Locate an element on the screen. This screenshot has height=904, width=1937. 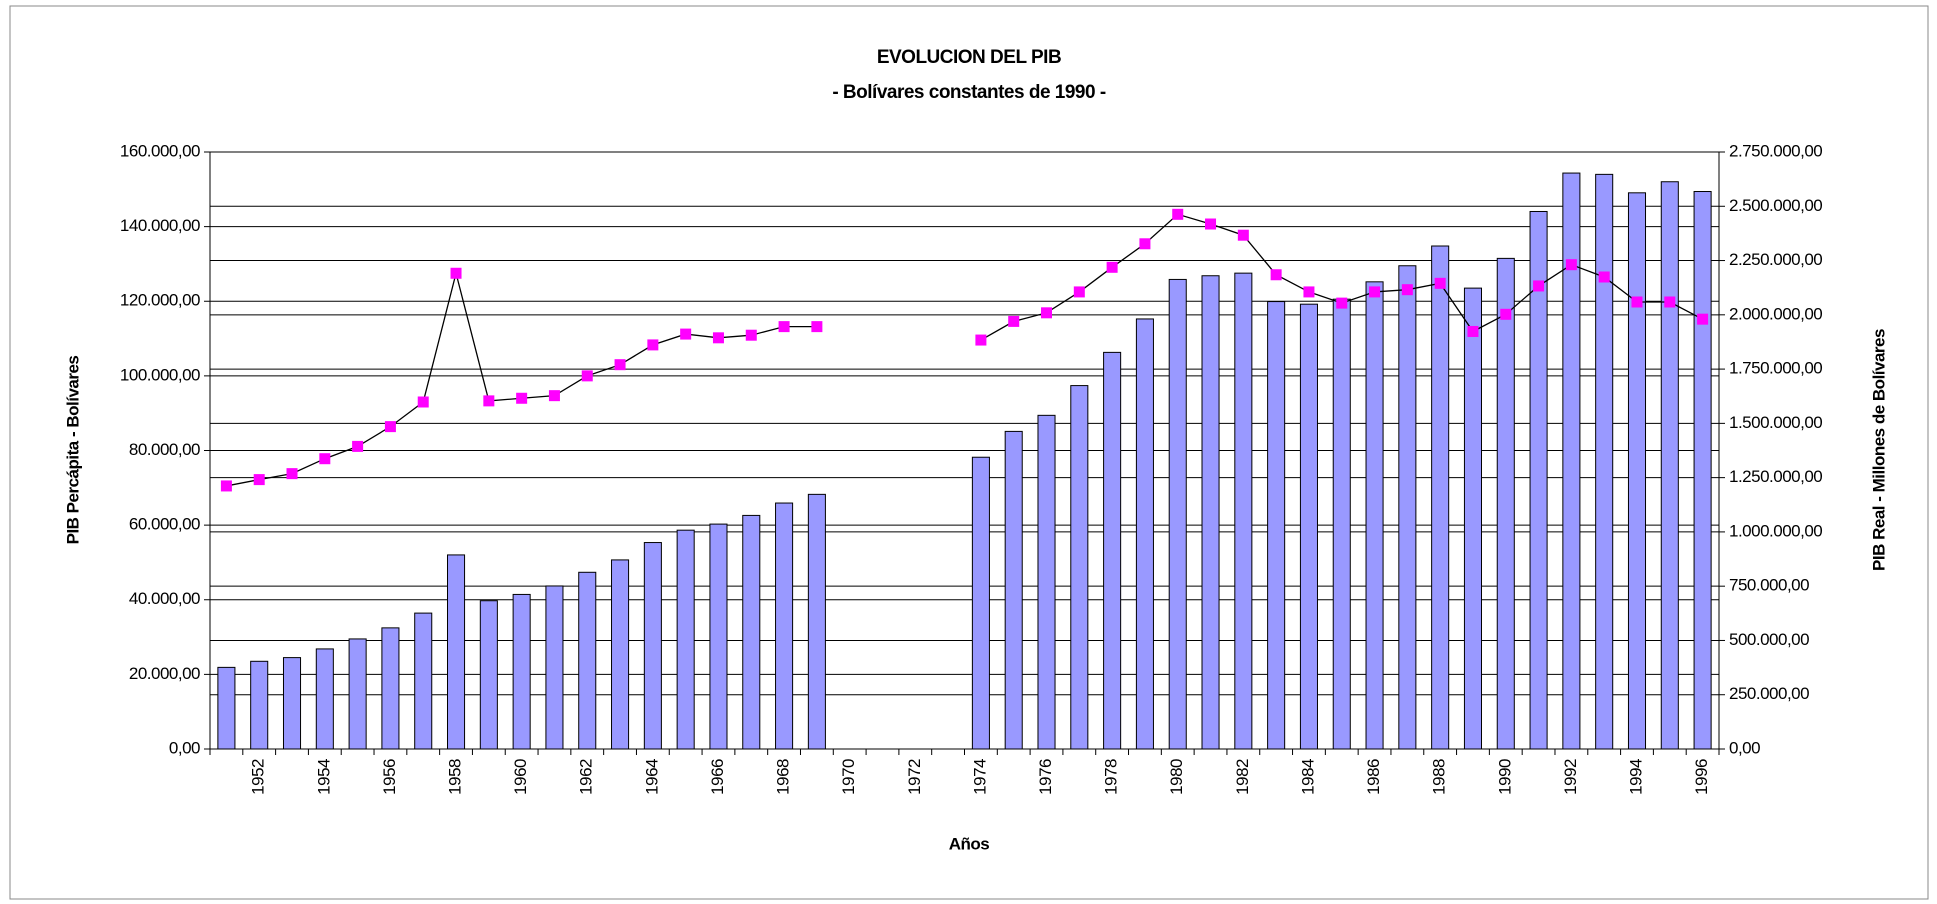
x-tick-label: 1964 is located at coordinates (651, 777).